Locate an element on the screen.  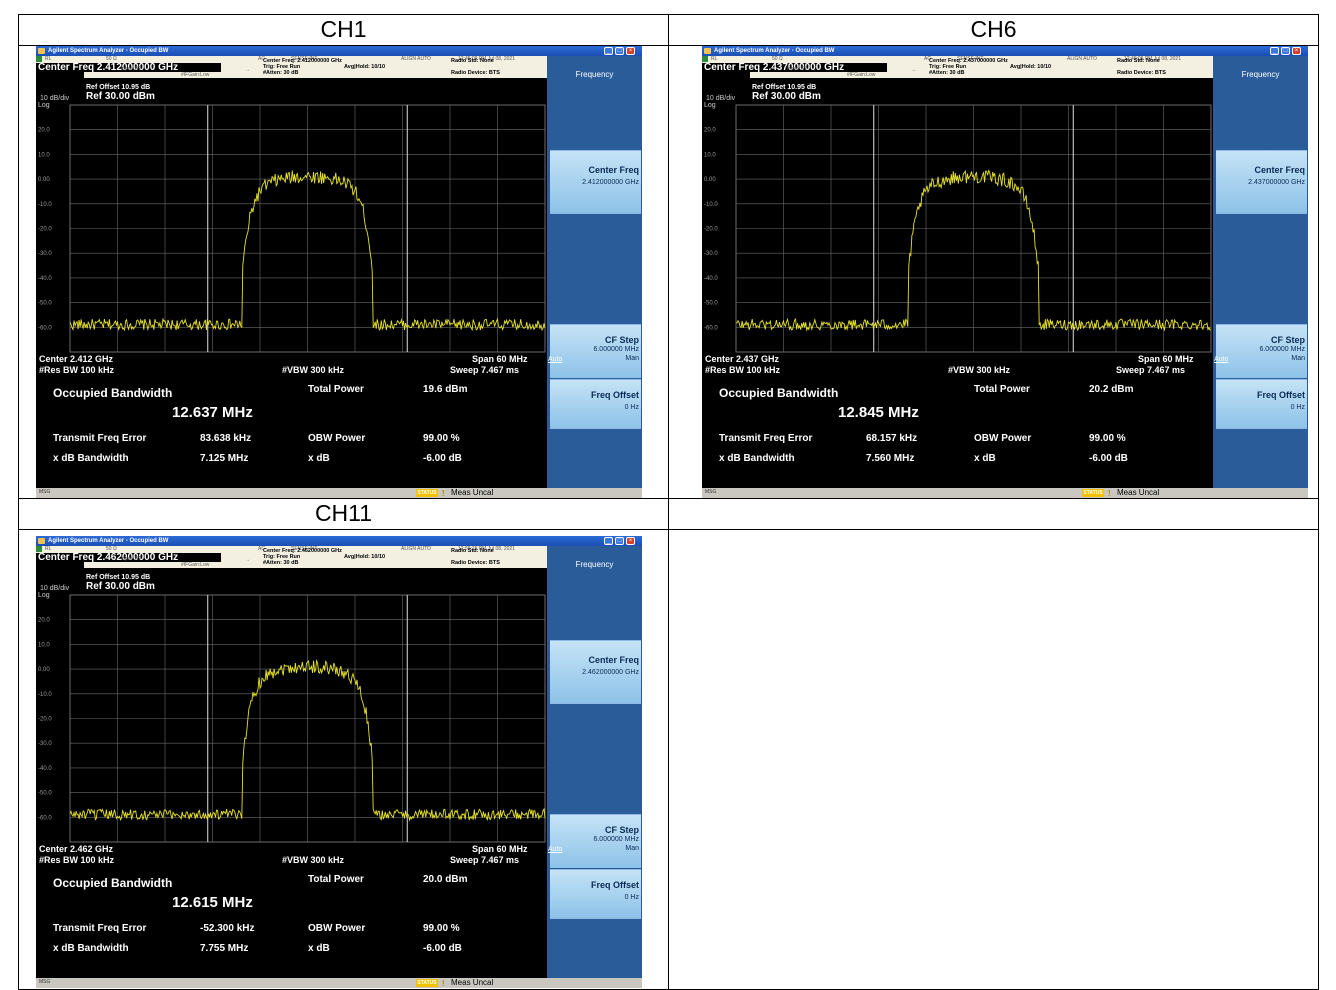
y-tick-label: 20.0 is located at coordinates (44, 131).